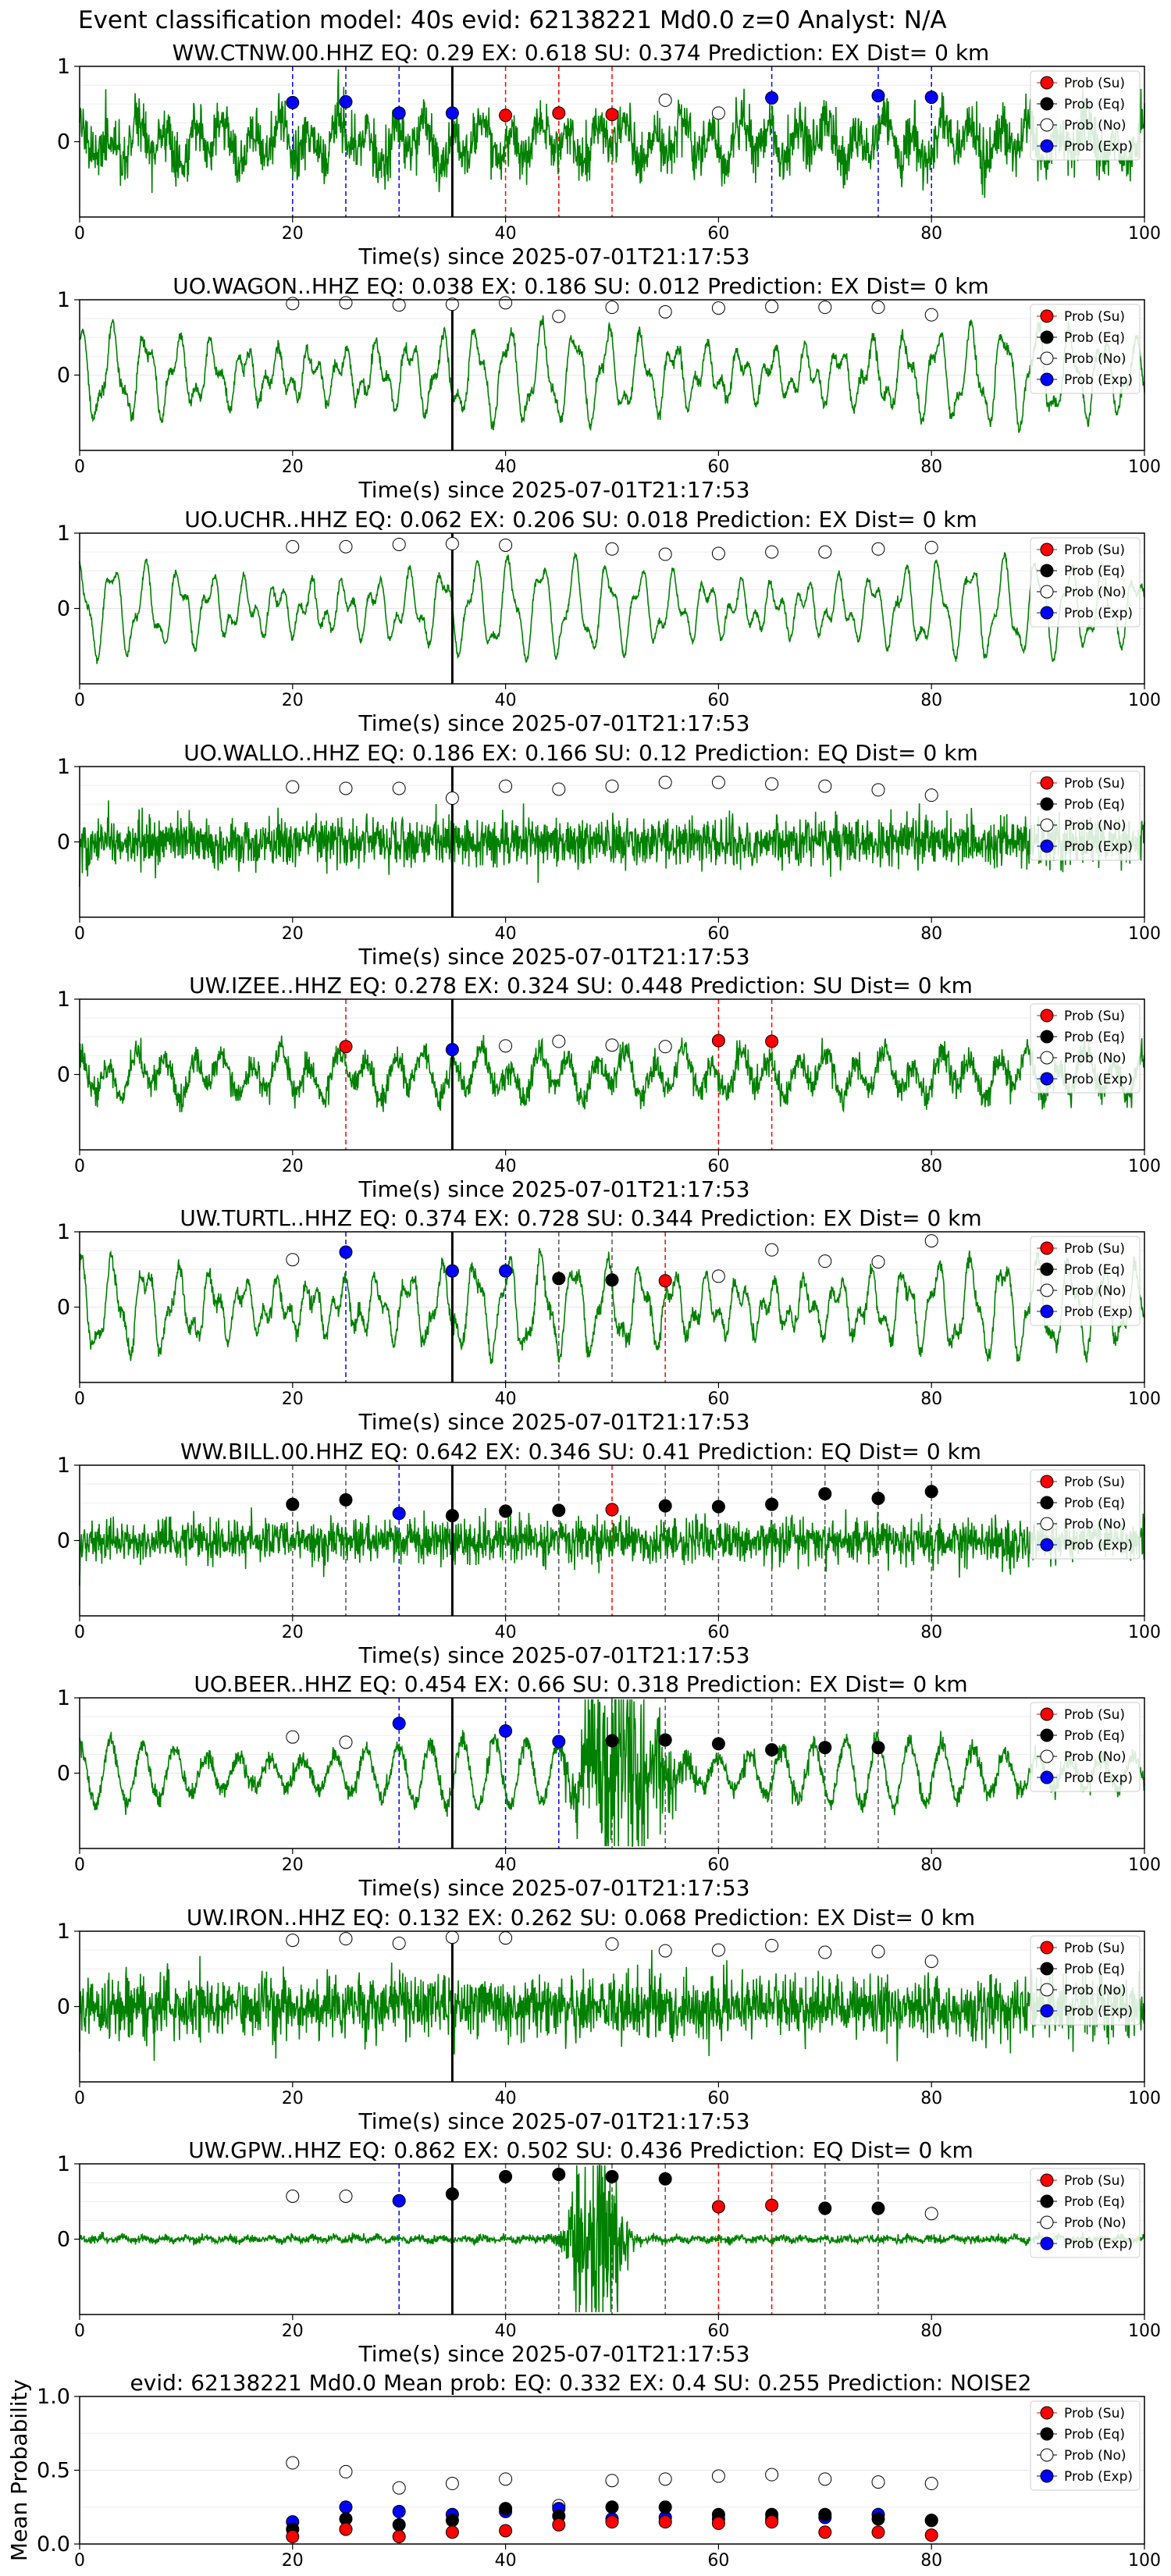  Describe the element at coordinates (506, 2509) in the screenshot. I see `mean-marker-eq` at that location.